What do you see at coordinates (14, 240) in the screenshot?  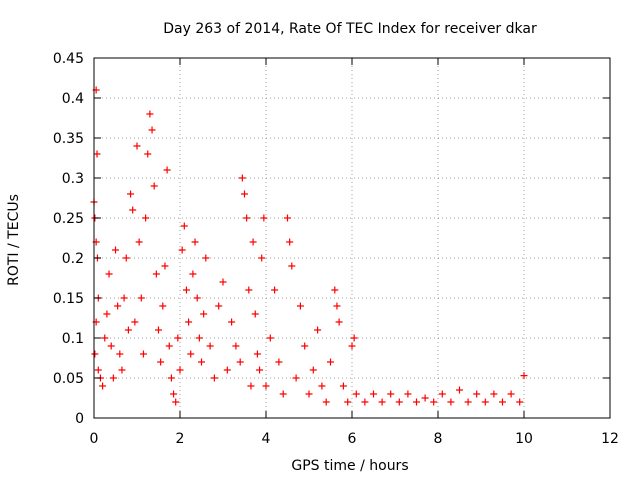 I see `y-axis-label: ROTI / TECUs` at bounding box center [14, 240].